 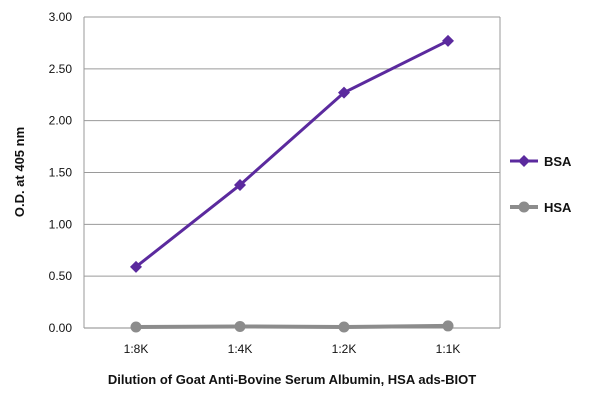 I want to click on legend-marker-bsa, so click(x=524, y=161).